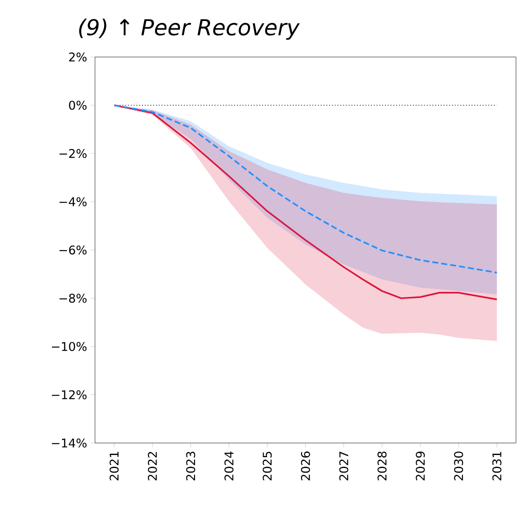 This screenshot has width=521, height=510. I want to click on x-tick-label: 2024, so click(229, 465).